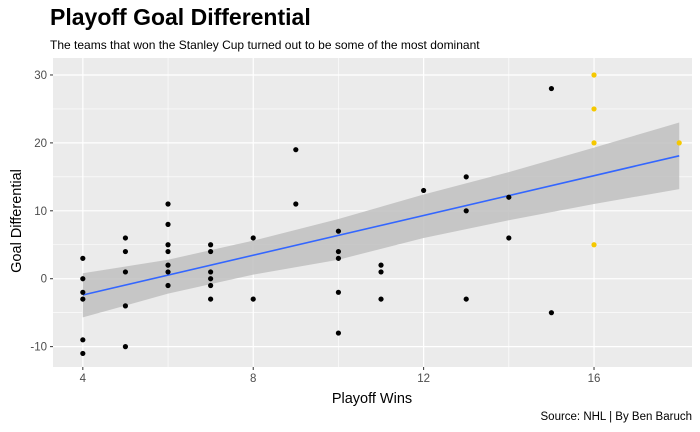 The image size is (700, 432). What do you see at coordinates (340, 376) in the screenshot?
I see `x-axis-ticks: 4 8 12 16` at bounding box center [340, 376].